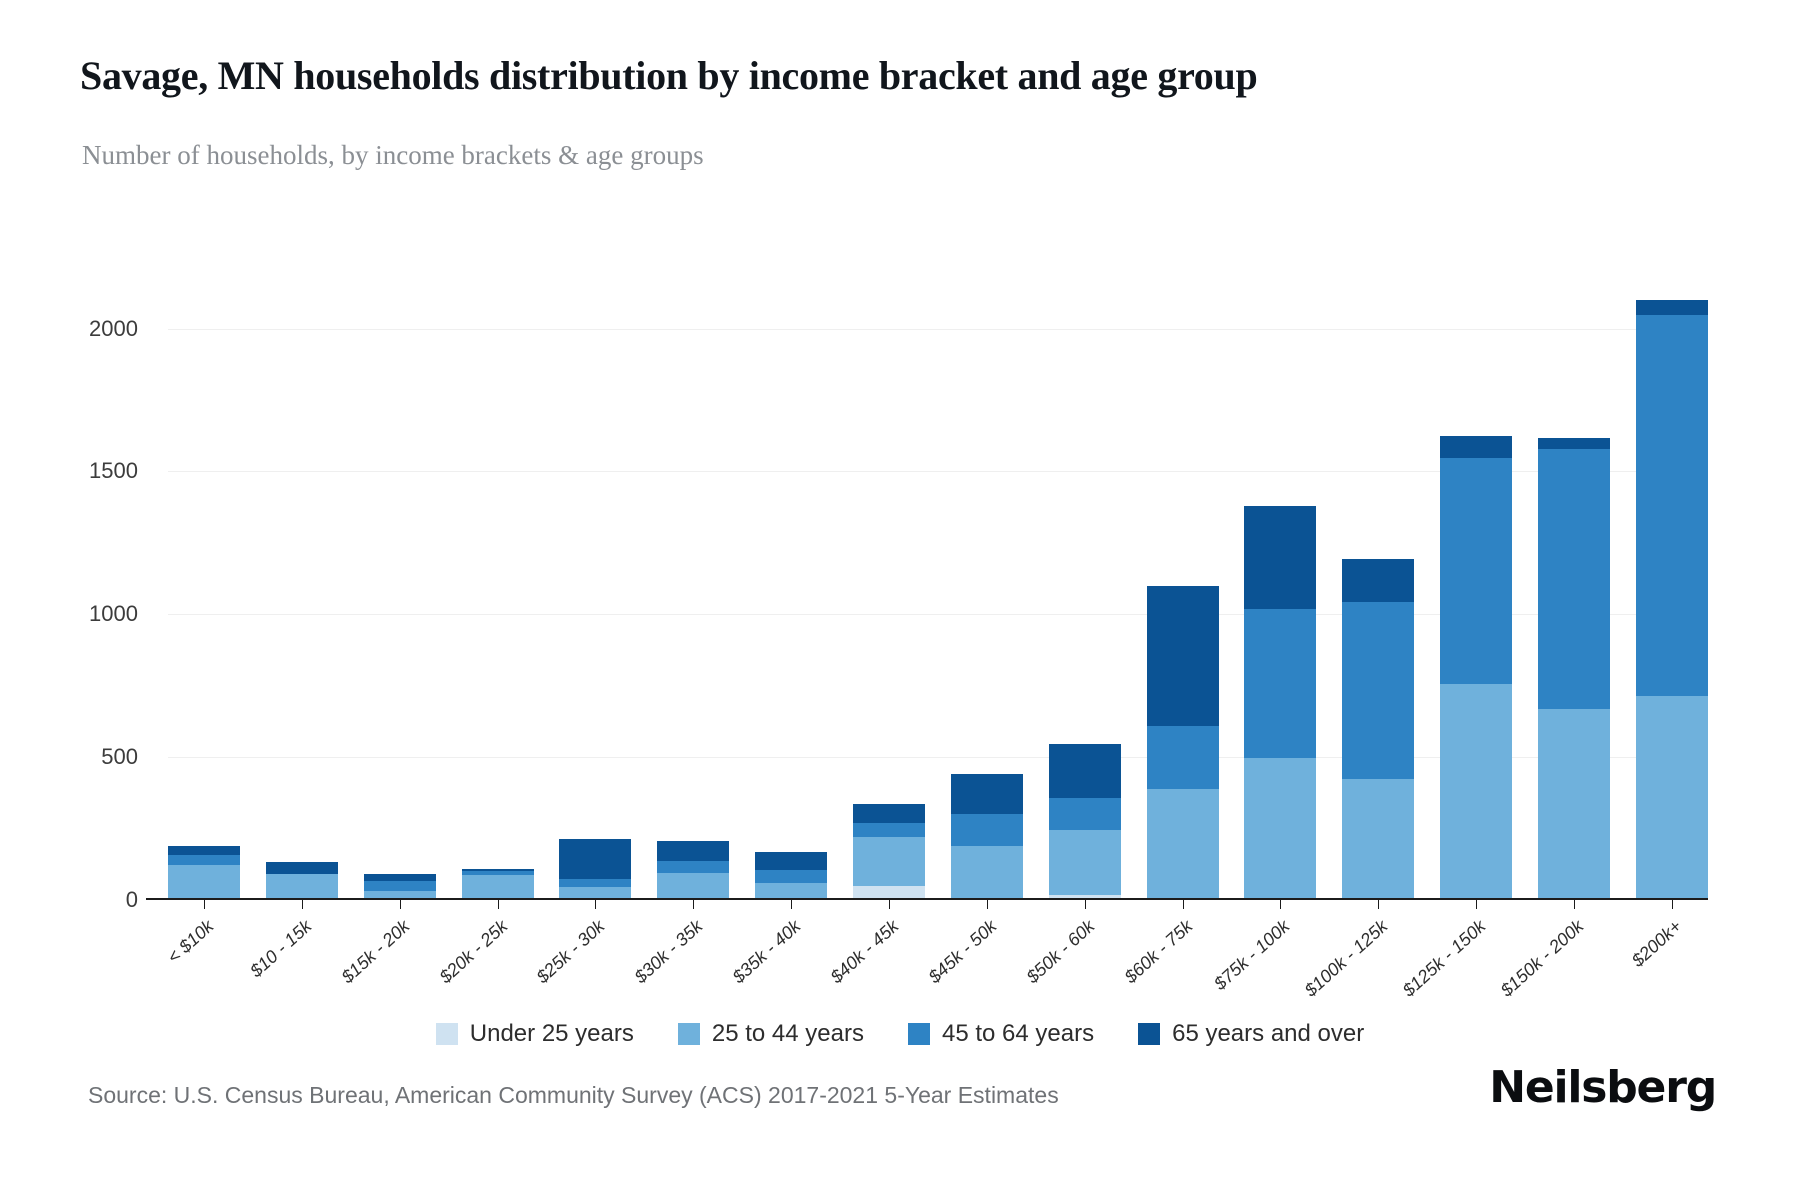 The height and width of the screenshot is (1200, 1800). Describe the element at coordinates (778, 643) in the screenshot. I see `bar-column: $35k - 40k` at that location.